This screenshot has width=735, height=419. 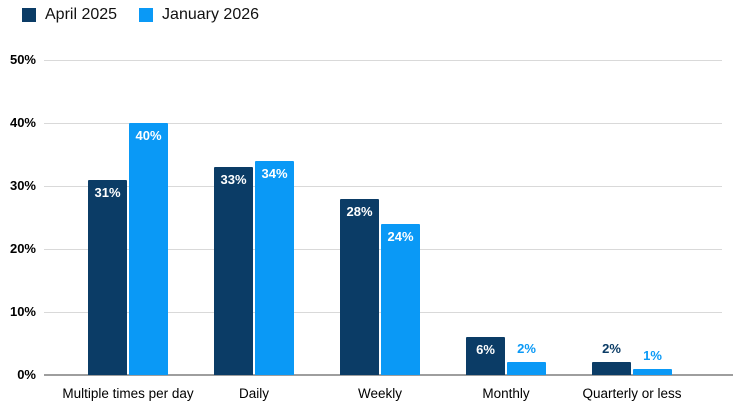 What do you see at coordinates (107, 192) in the screenshot?
I see `bar-value-label: 31%` at bounding box center [107, 192].